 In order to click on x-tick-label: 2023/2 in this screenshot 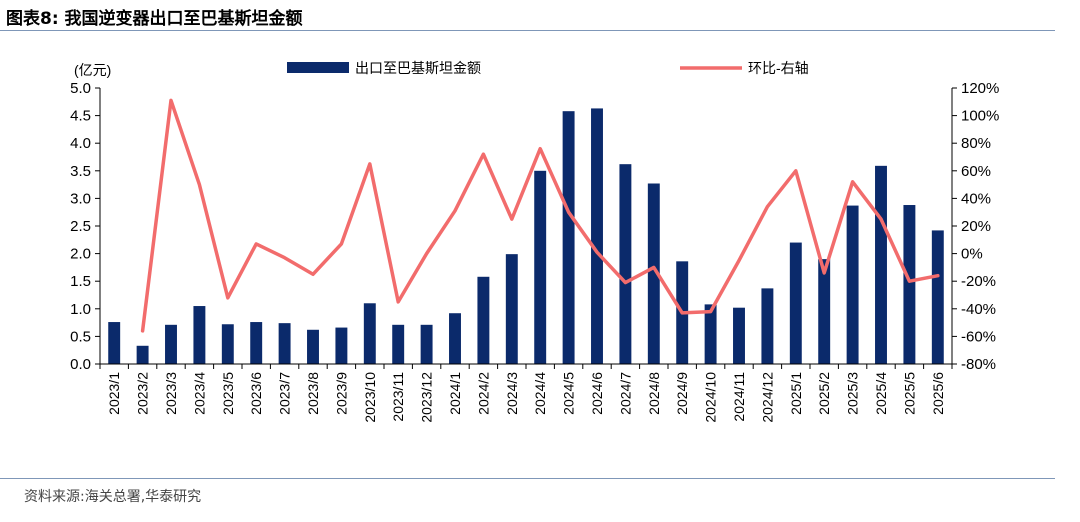, I will do `click(143, 393)`.